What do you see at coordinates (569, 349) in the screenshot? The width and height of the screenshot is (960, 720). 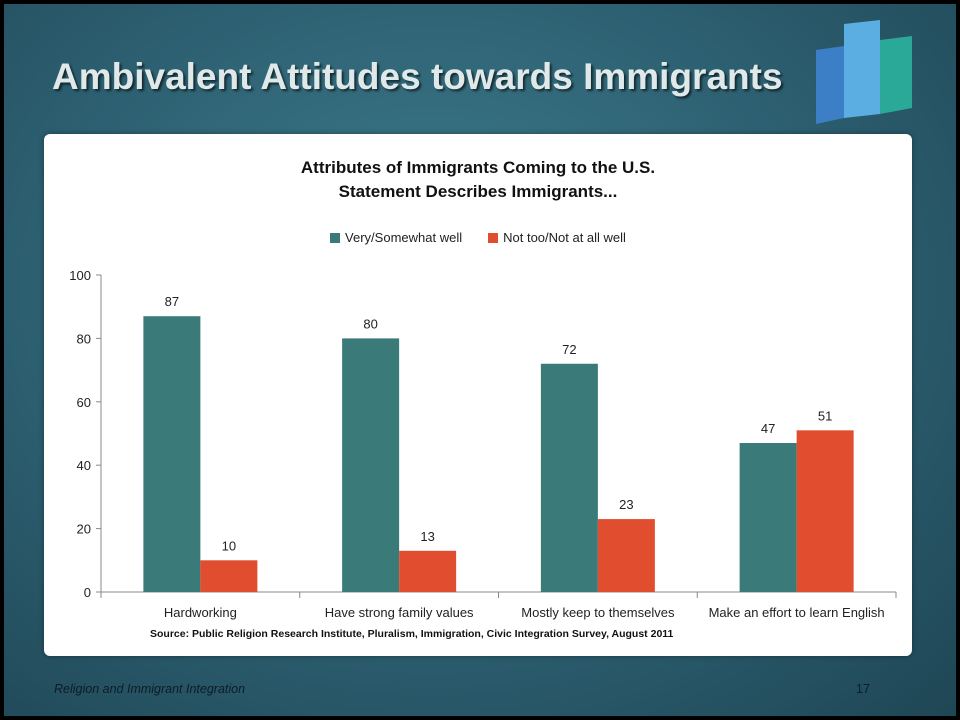 I see `data-label: 72` at bounding box center [569, 349].